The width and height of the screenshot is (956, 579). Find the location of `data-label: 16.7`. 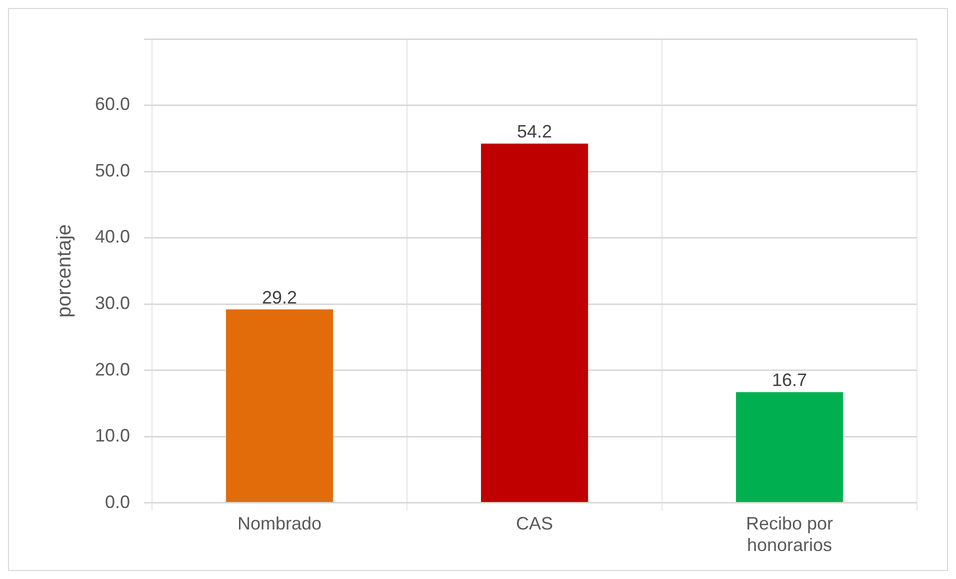

data-label: 16.7 is located at coordinates (790, 380).